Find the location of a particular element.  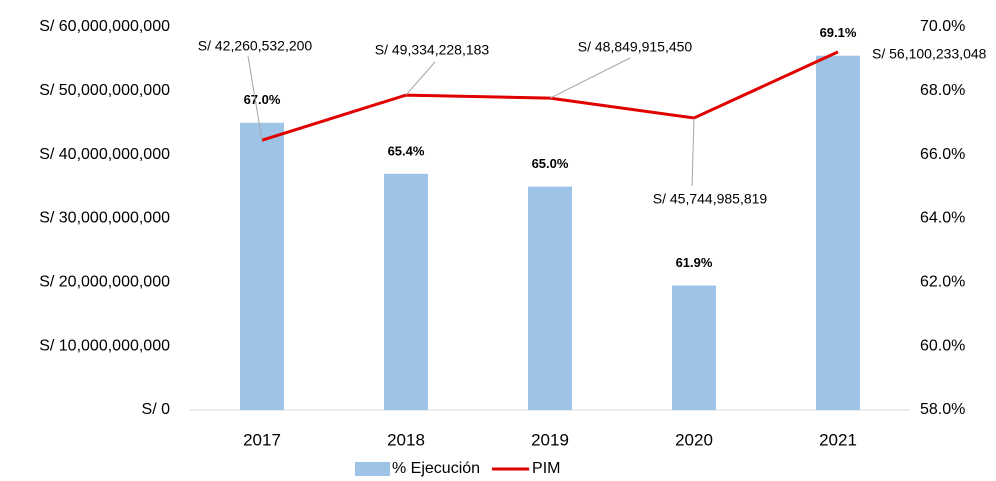

legend-swatch is located at coordinates (372, 469).